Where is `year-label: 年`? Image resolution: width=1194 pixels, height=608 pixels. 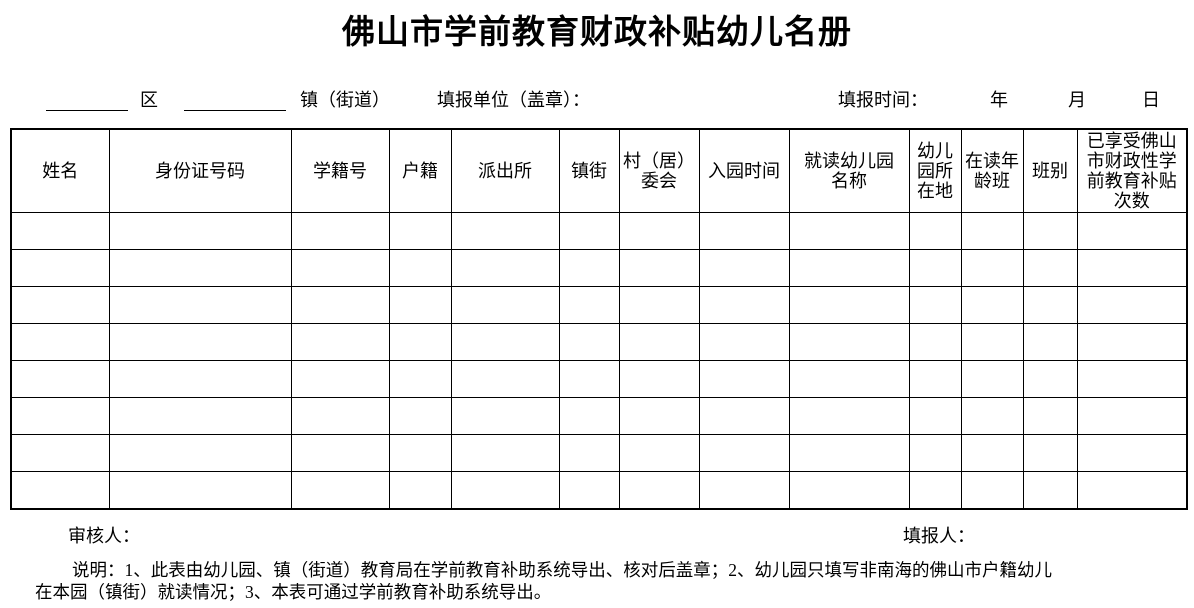
year-label: 年 is located at coordinates (999, 100).